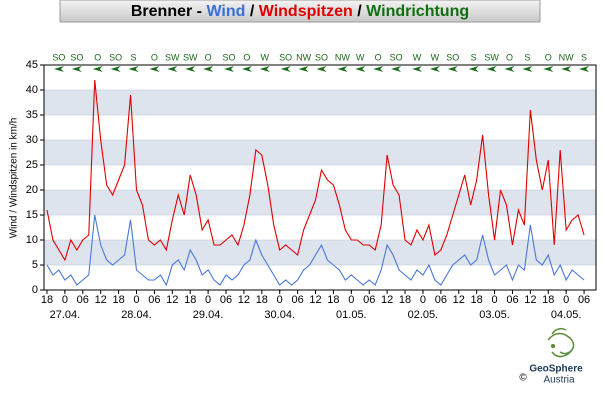 Image resolution: width=603 pixels, height=400 pixels. What do you see at coordinates (225, 11) in the screenshot?
I see `title-part: Wind` at bounding box center [225, 11].